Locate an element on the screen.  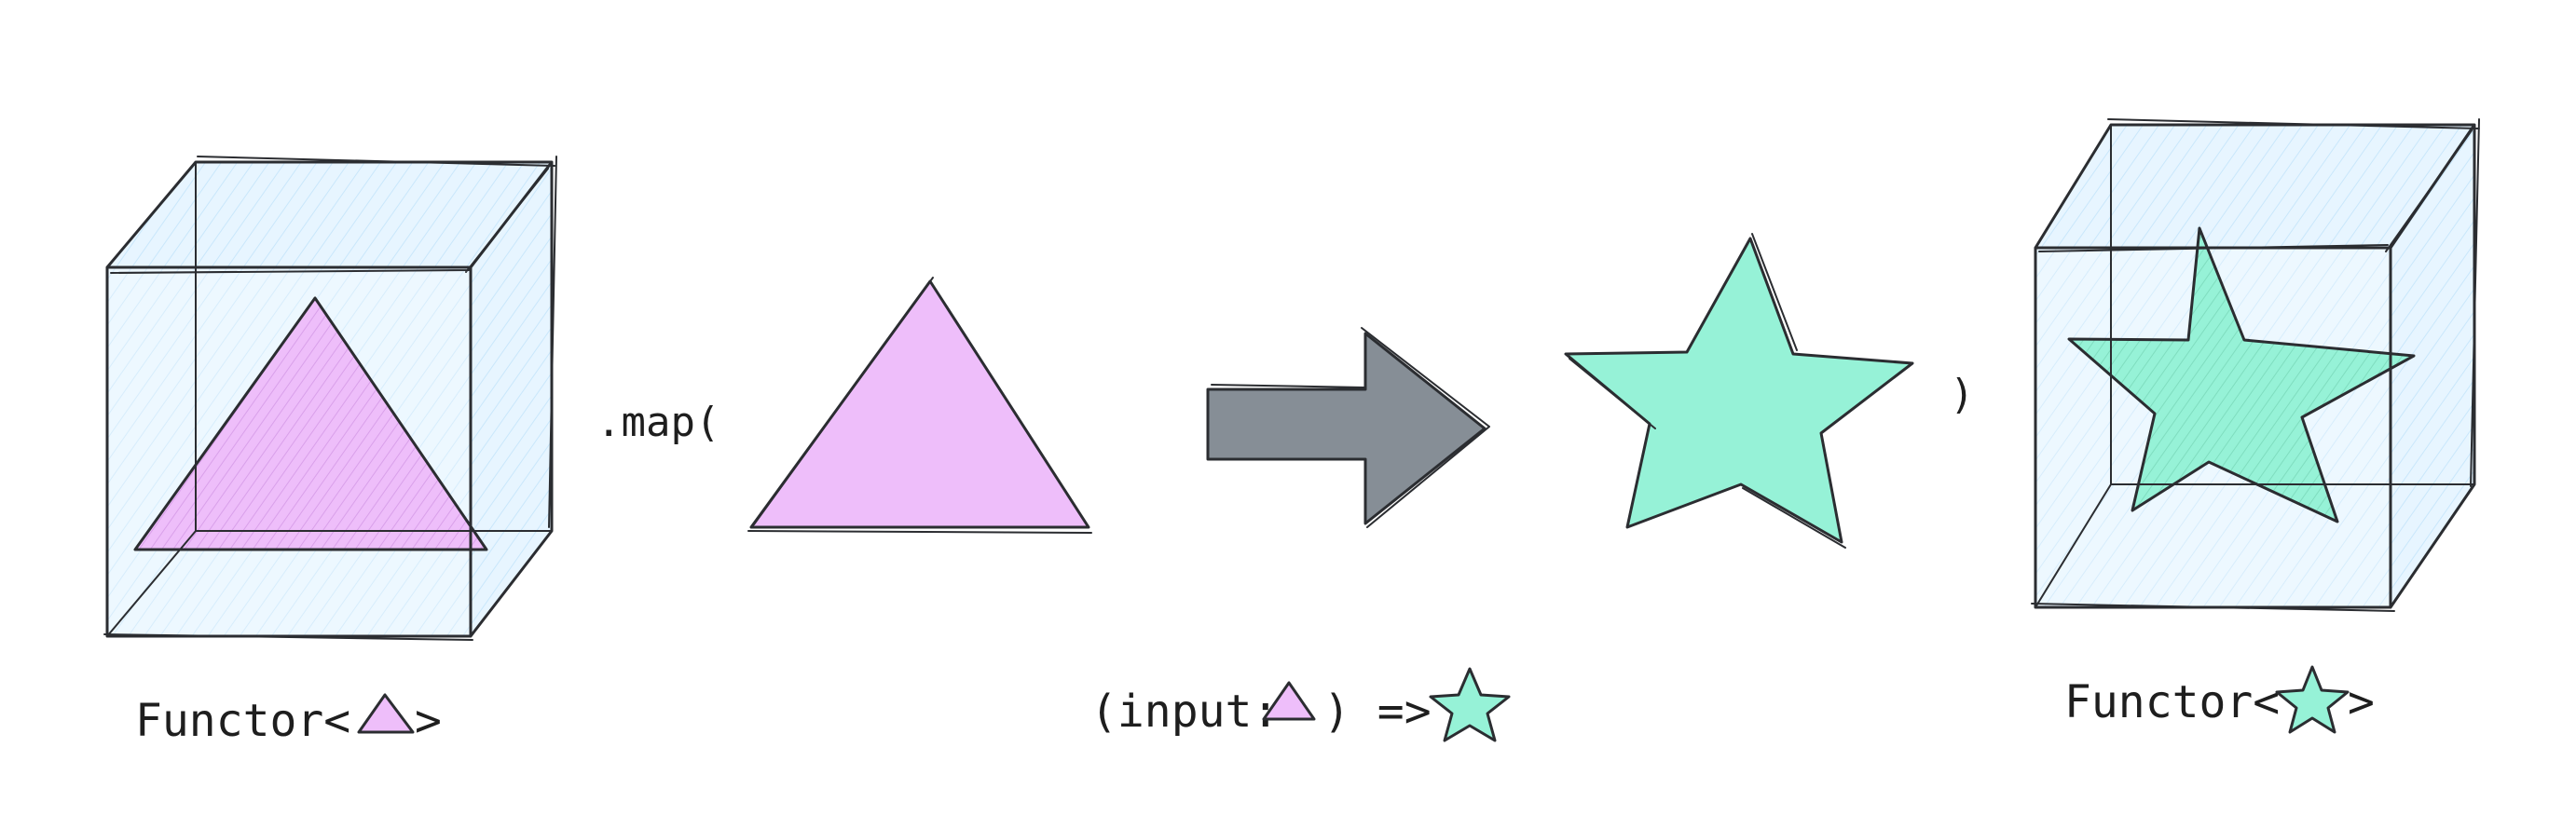
map-open-label: .map( is located at coordinates (657, 422).